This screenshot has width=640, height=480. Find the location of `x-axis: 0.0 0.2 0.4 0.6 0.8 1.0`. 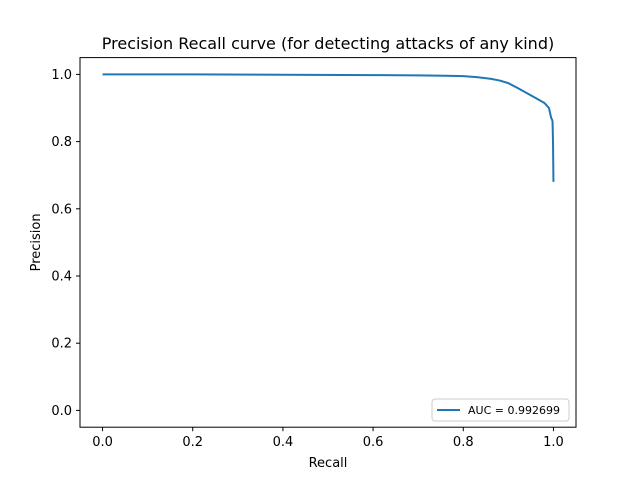

x-axis: 0.0 0.2 0.4 0.6 0.8 1.0 is located at coordinates (328, 438).